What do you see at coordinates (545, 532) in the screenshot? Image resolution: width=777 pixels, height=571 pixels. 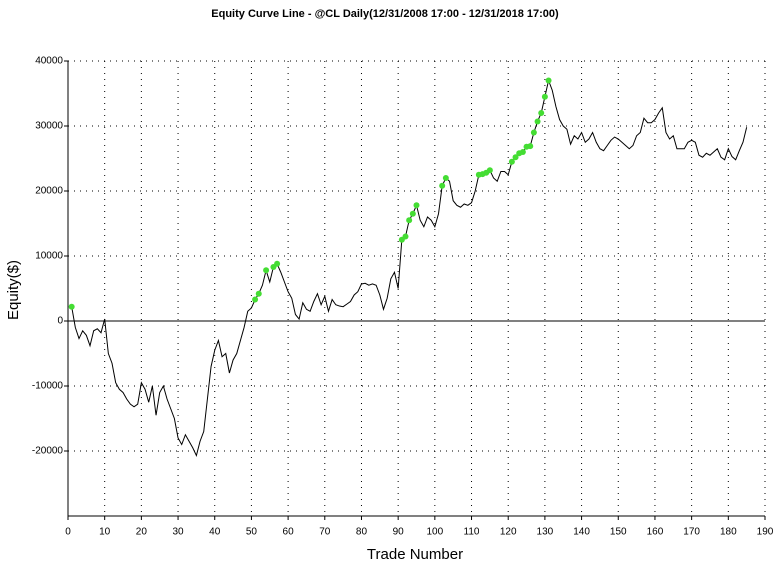 I see `x-tick-label: 130` at bounding box center [545, 532].